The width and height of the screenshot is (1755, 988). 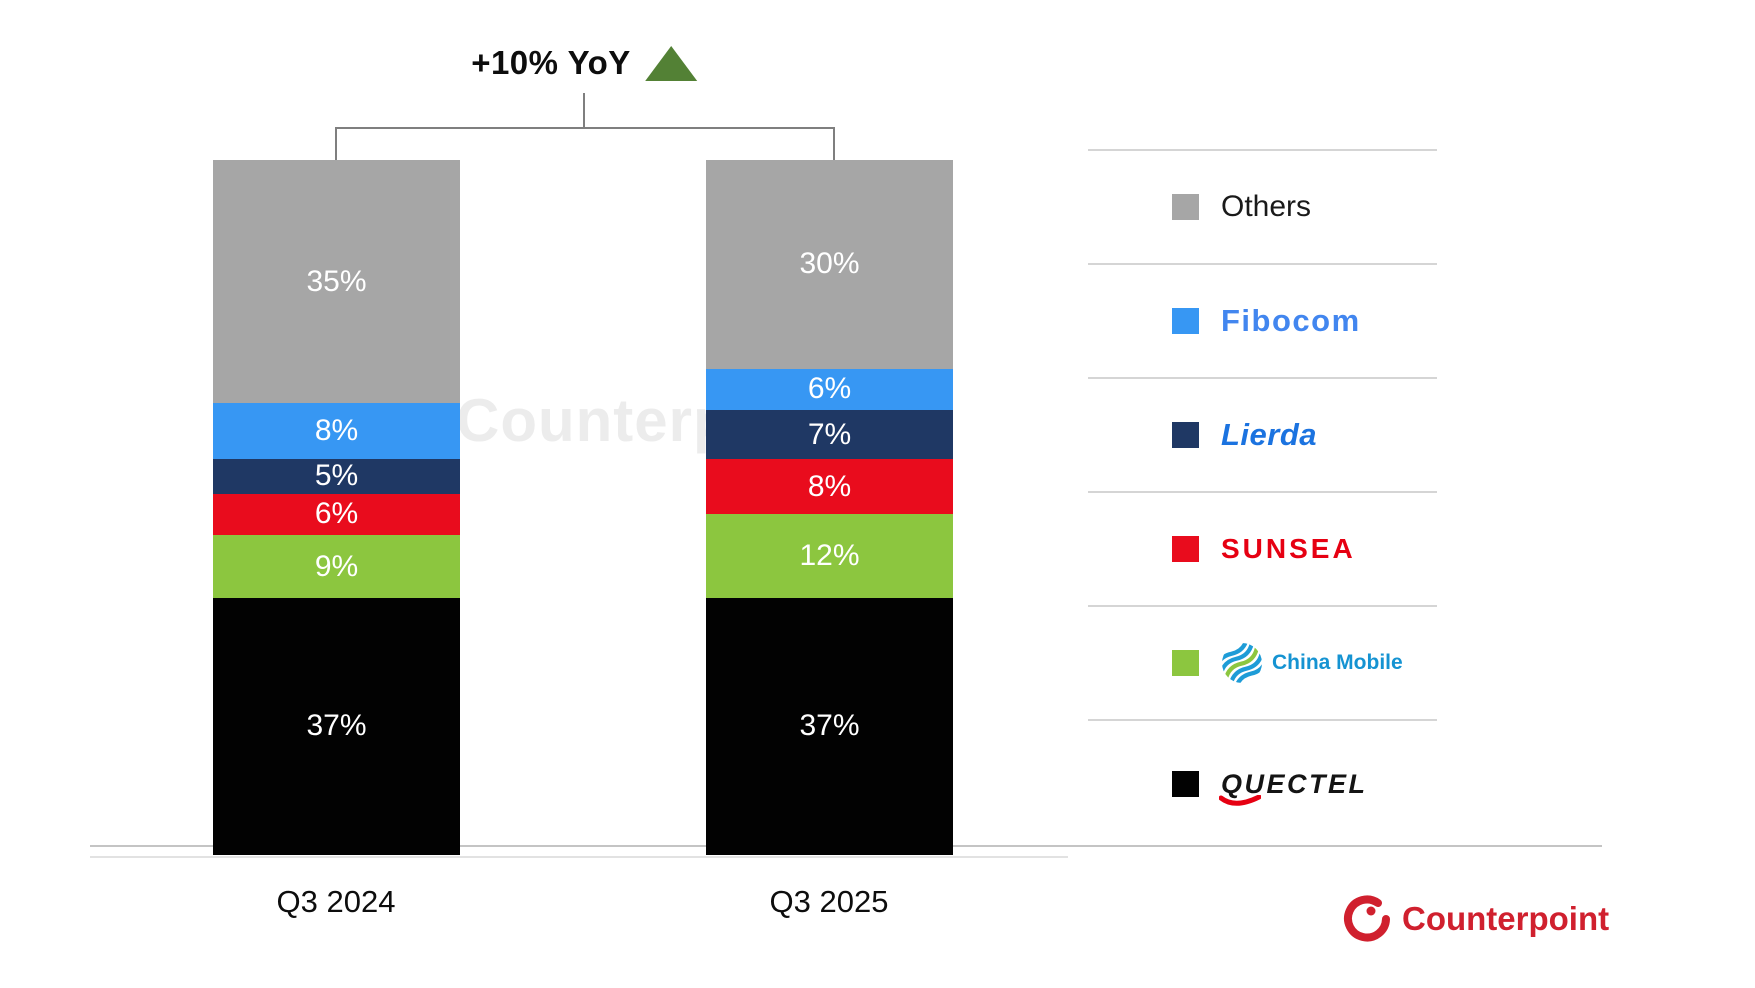 I want to click on segment-value-label: 35%, so click(x=336, y=281).